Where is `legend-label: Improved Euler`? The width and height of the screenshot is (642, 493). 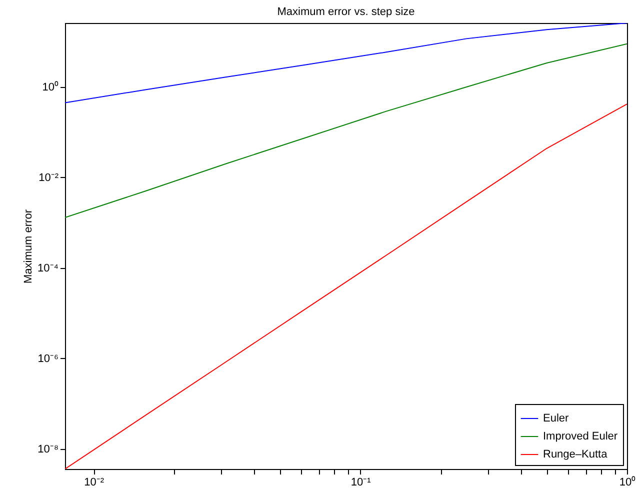
legend-label: Improved Euler is located at coordinates (580, 436).